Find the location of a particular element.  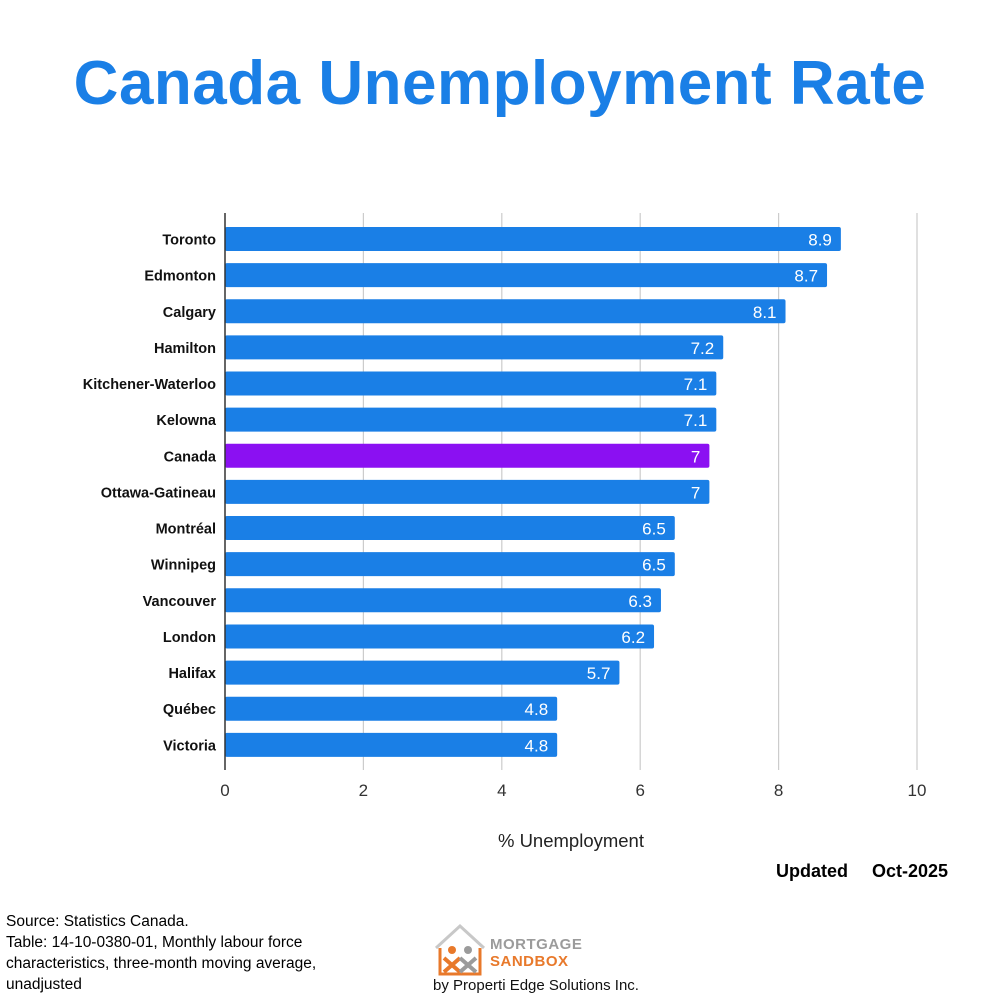

category-label: London is located at coordinates (189, 638).